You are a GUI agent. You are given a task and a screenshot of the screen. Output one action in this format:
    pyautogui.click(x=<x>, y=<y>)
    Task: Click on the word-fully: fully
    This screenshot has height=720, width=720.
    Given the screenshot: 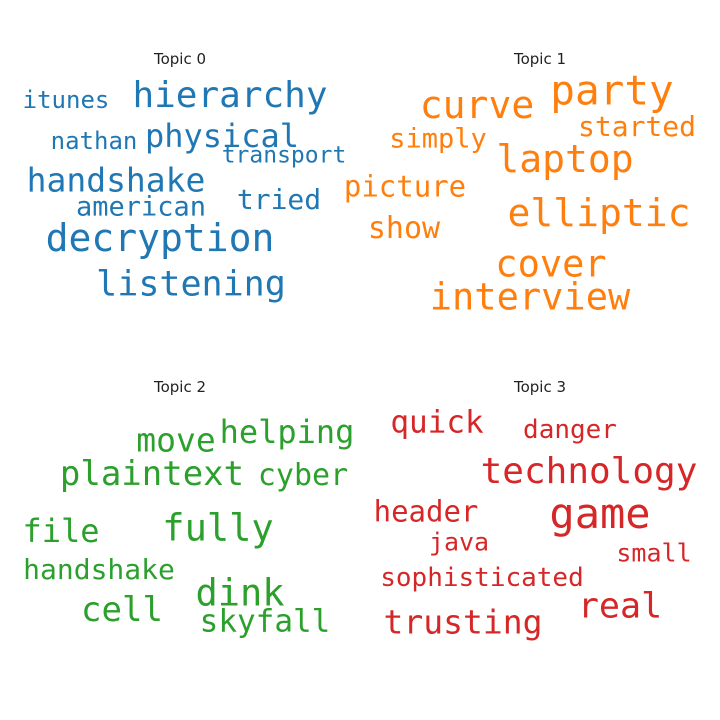 What is the action you would take?
    pyautogui.click(x=218, y=528)
    